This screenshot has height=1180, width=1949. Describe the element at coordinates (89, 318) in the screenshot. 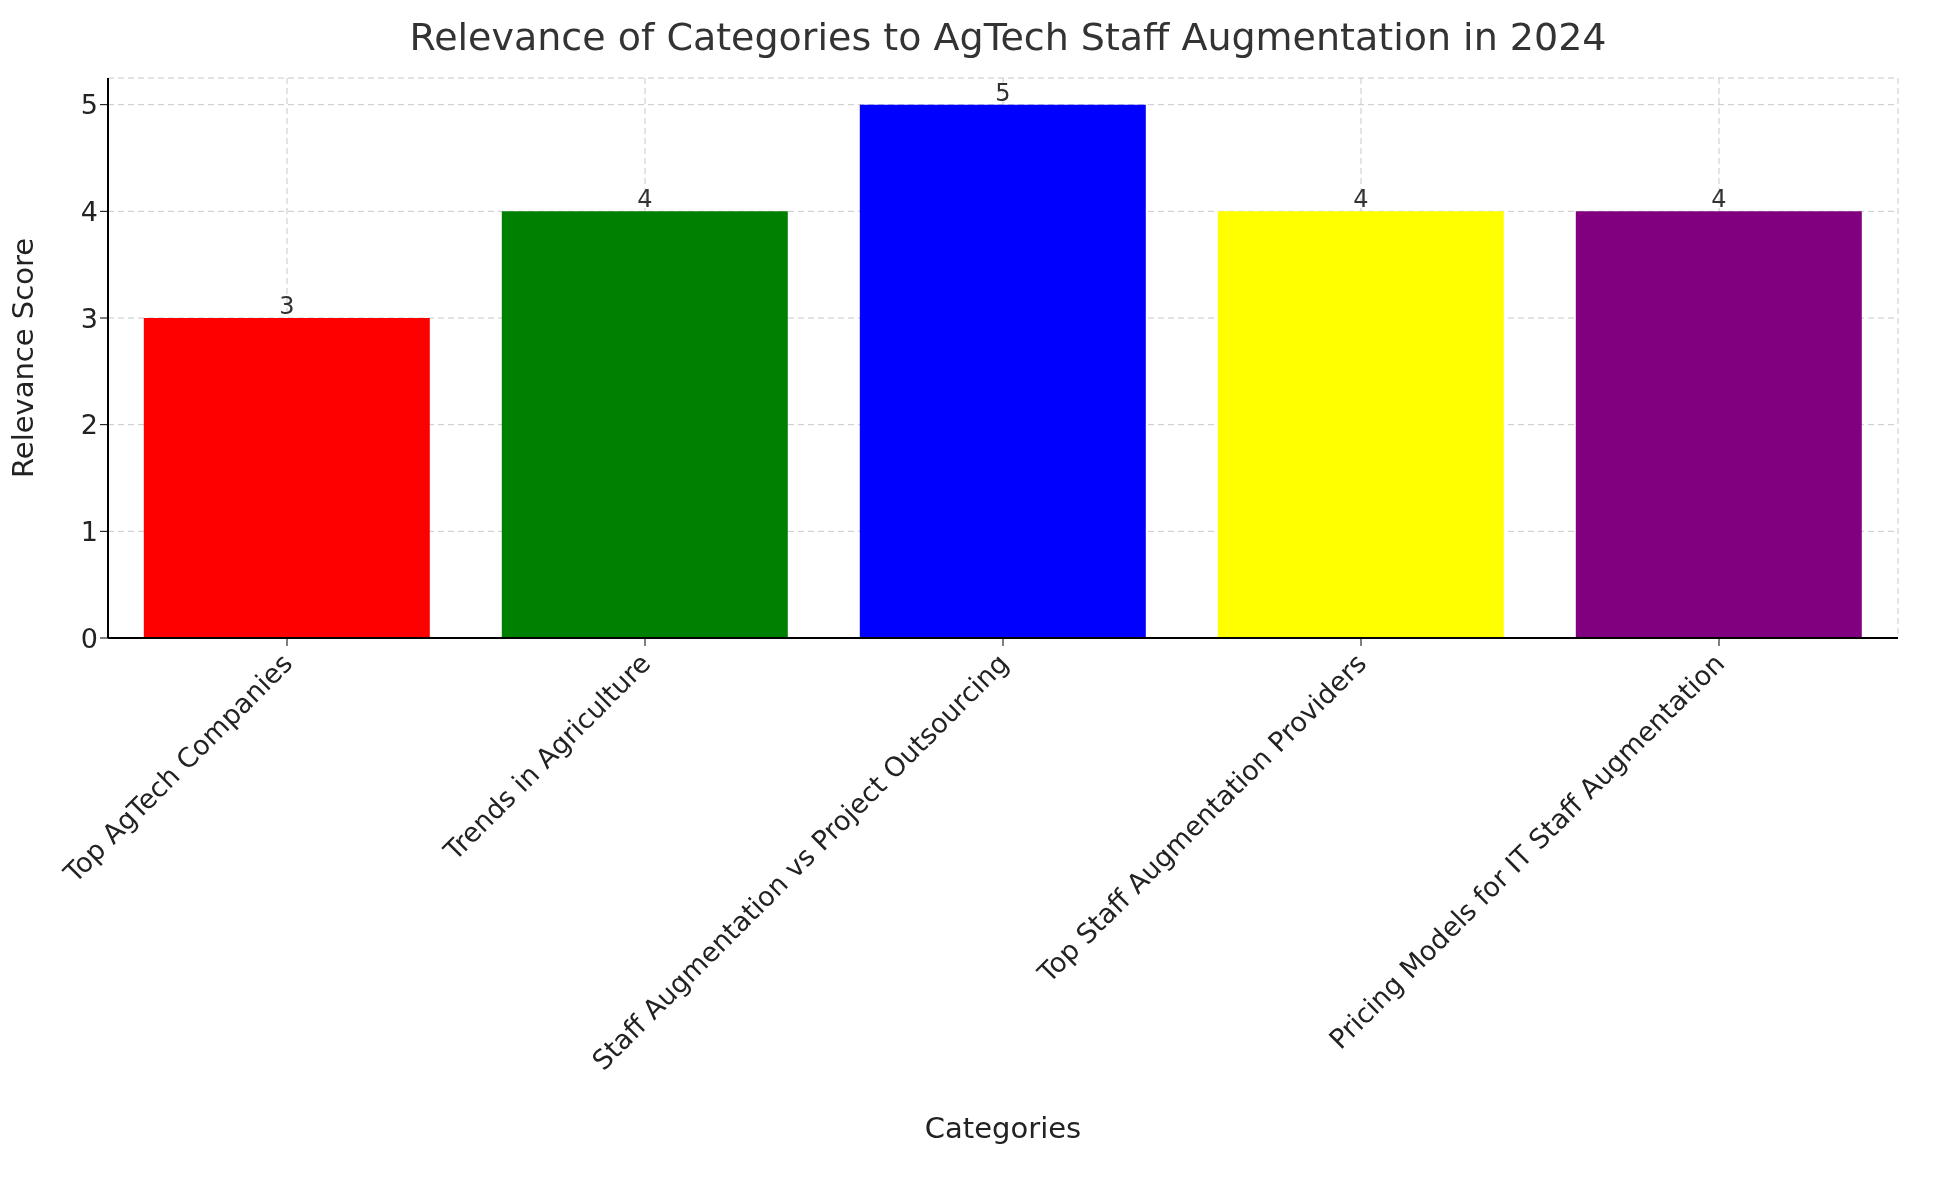

I see `y-tick-label: 3` at that location.